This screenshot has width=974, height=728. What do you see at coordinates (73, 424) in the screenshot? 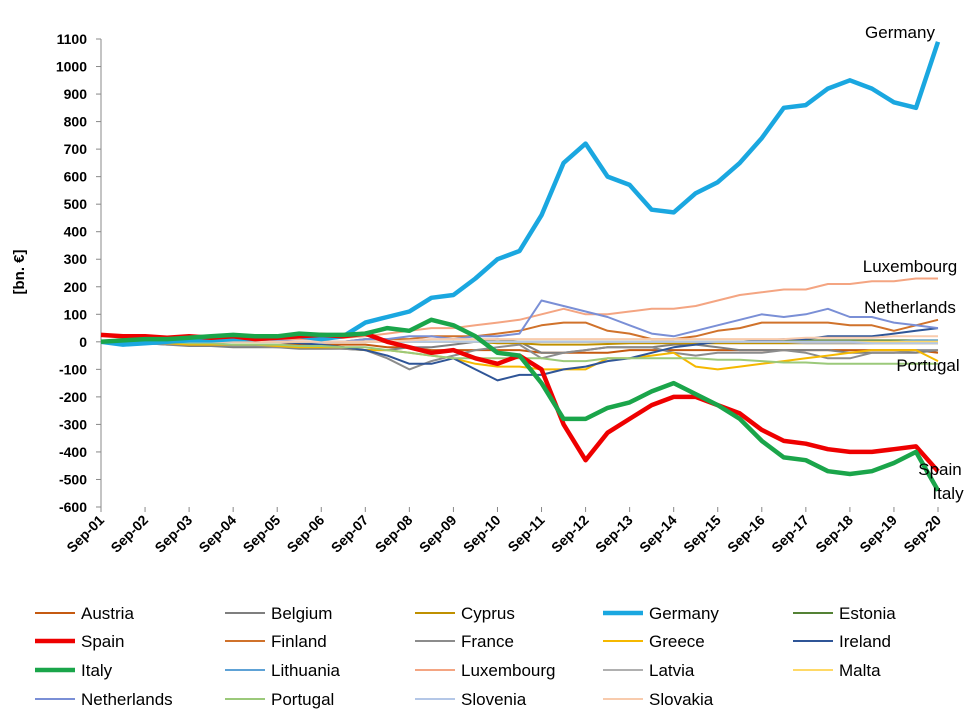
I see `y-tick-label: -300` at bounding box center [73, 424].